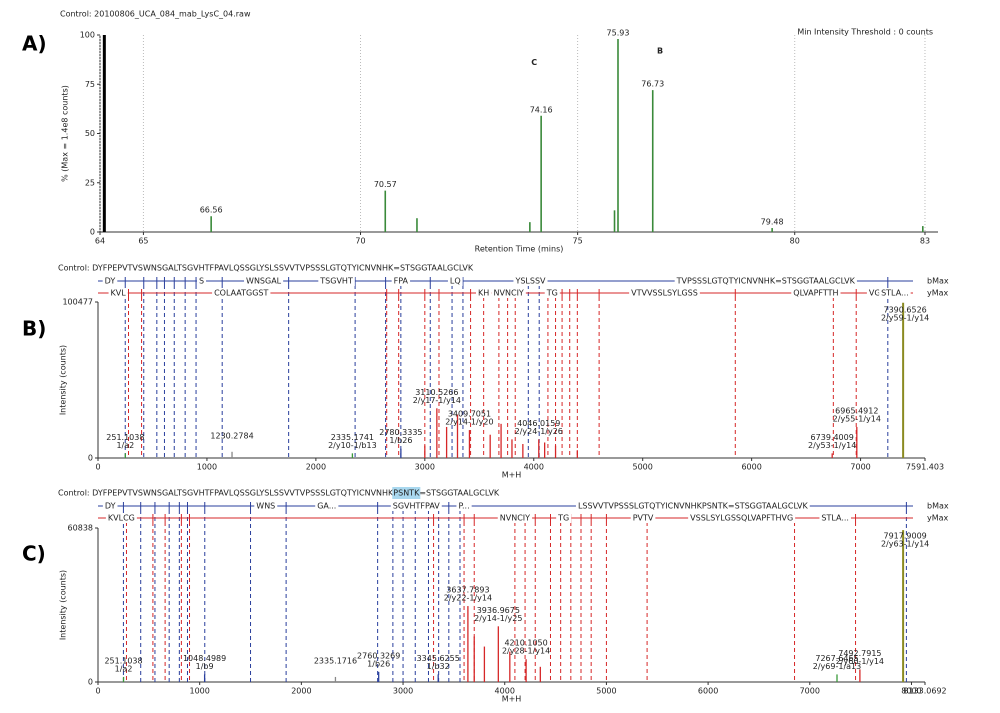  I want to click on ion-label: 1/b26, so click(378, 663).